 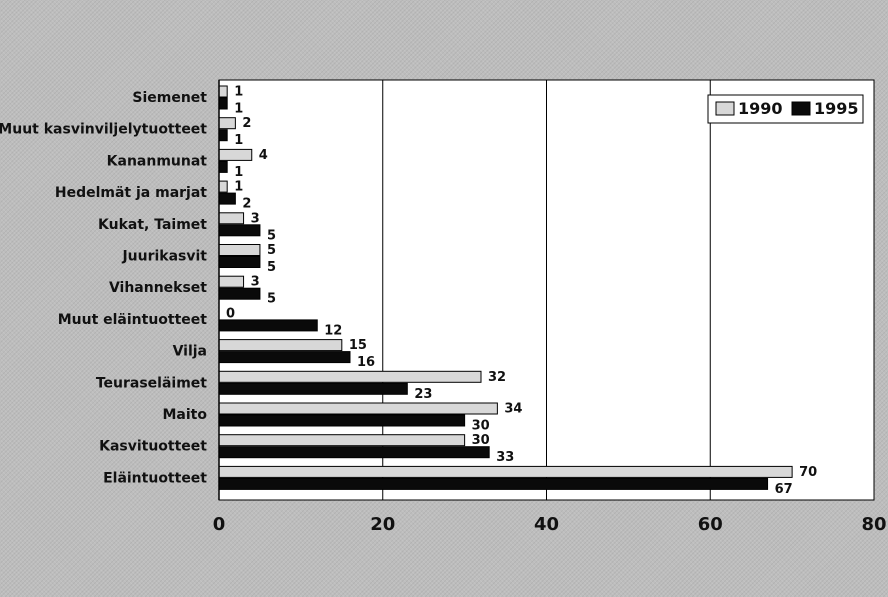 What do you see at coordinates (505, 457) in the screenshot?
I see `value-label: 33` at bounding box center [505, 457].